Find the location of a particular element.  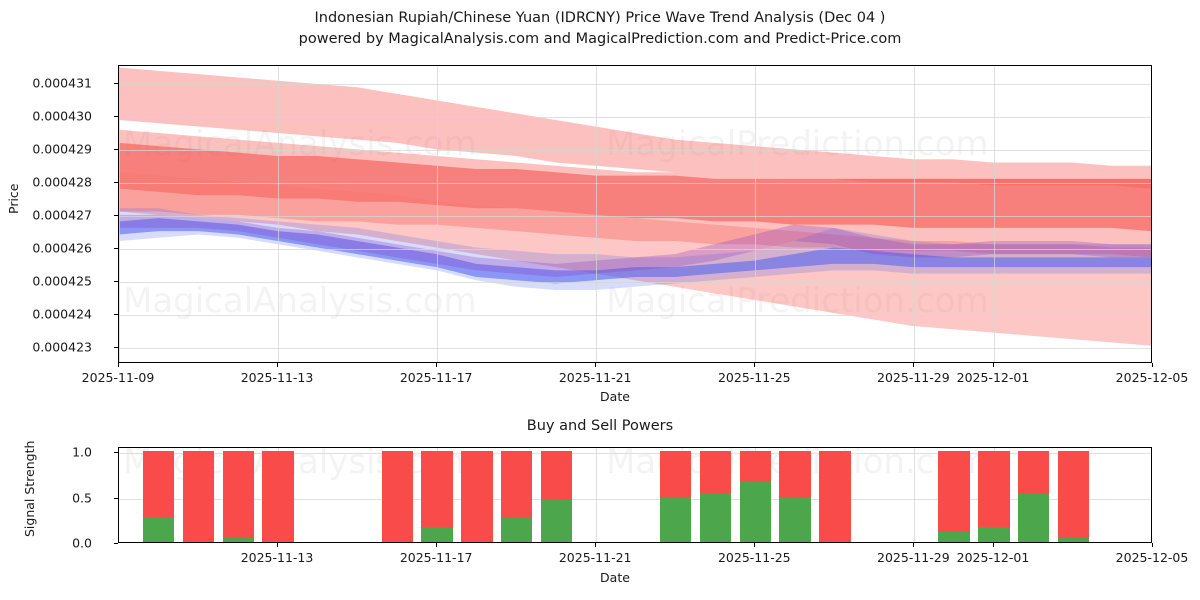

price-y-tick-label: 0.000424 is located at coordinates (62, 314).